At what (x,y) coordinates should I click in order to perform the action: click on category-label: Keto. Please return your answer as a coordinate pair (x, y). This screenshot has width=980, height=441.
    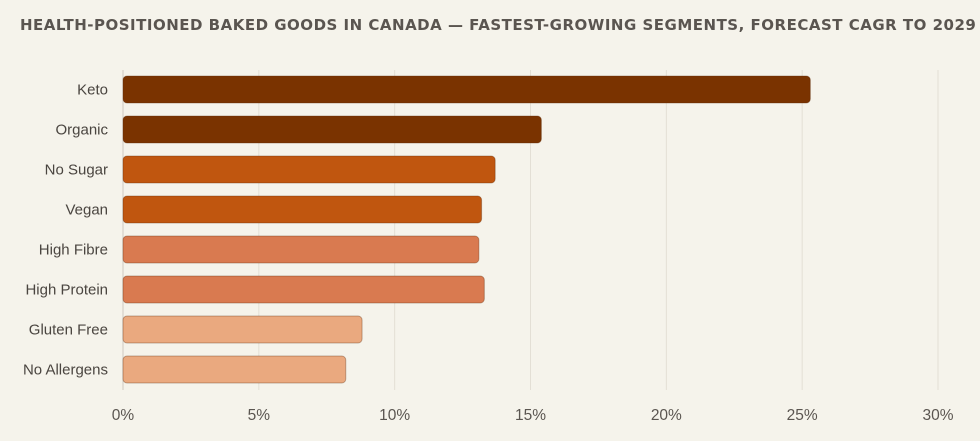
    Looking at the image, I should click on (92, 90).